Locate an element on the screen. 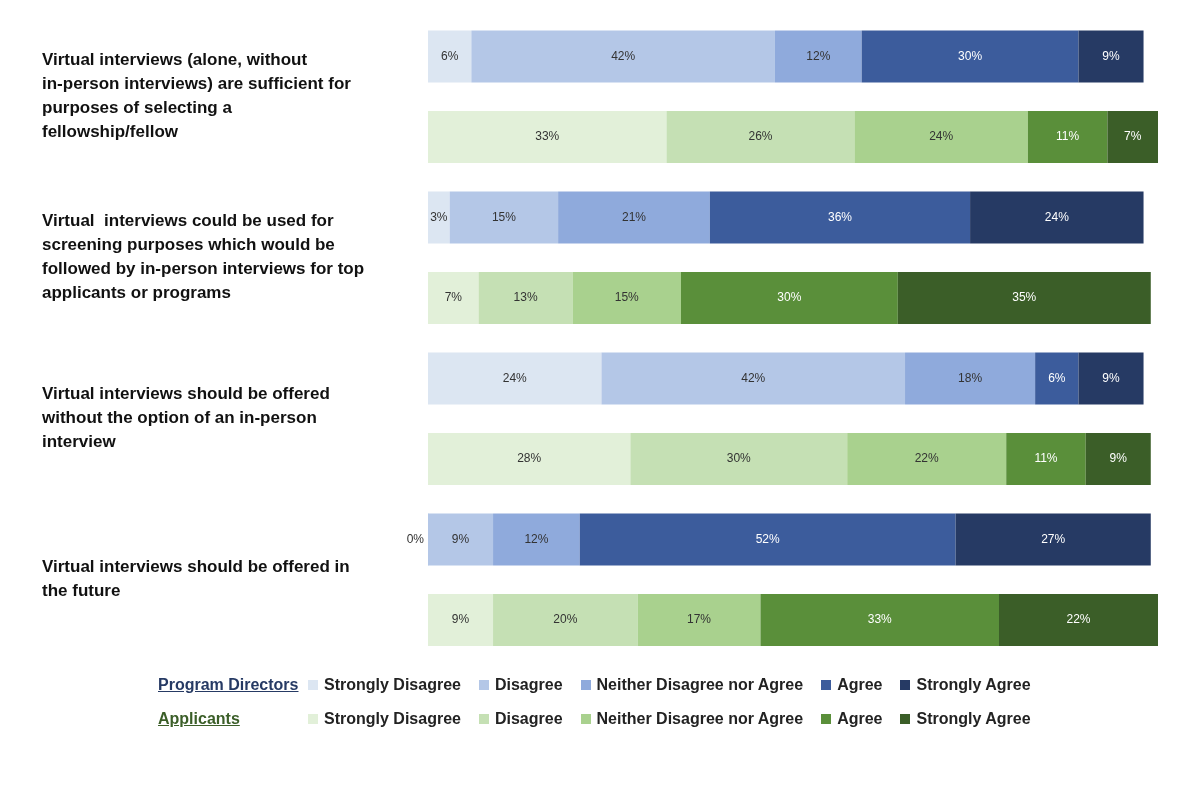 The height and width of the screenshot is (793, 1187). data-label: 17% is located at coordinates (699, 619).